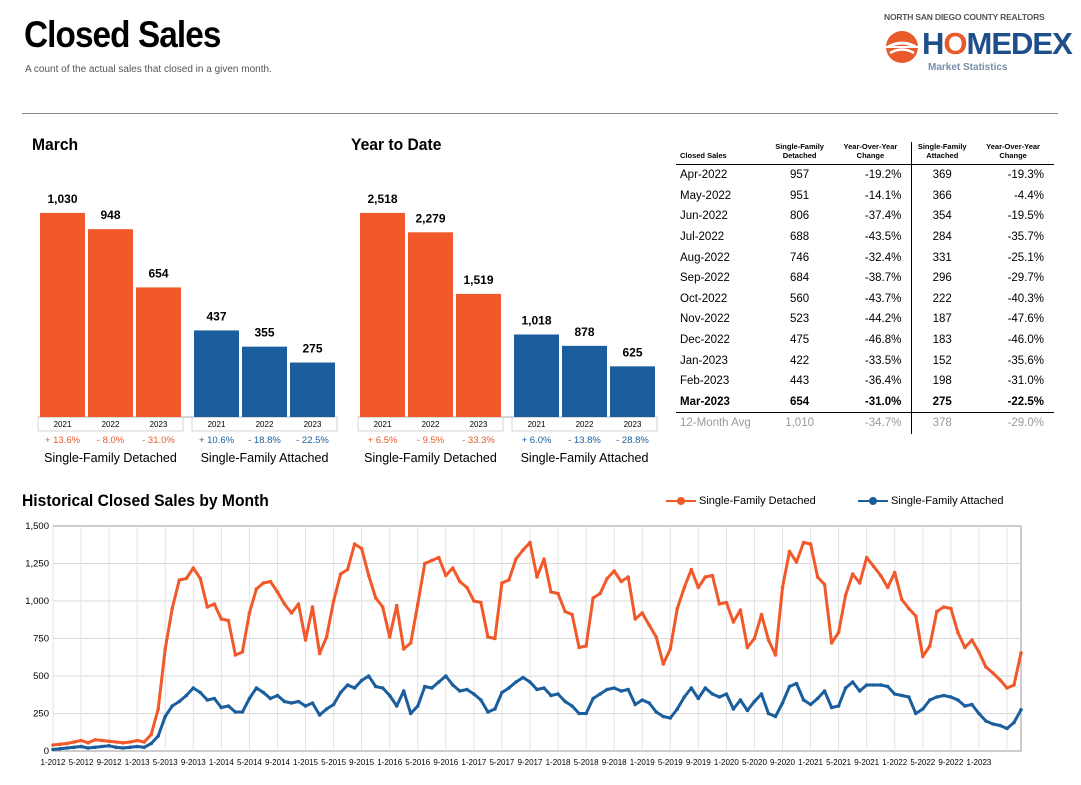  I want to click on table-cell: 957, so click(800, 175).